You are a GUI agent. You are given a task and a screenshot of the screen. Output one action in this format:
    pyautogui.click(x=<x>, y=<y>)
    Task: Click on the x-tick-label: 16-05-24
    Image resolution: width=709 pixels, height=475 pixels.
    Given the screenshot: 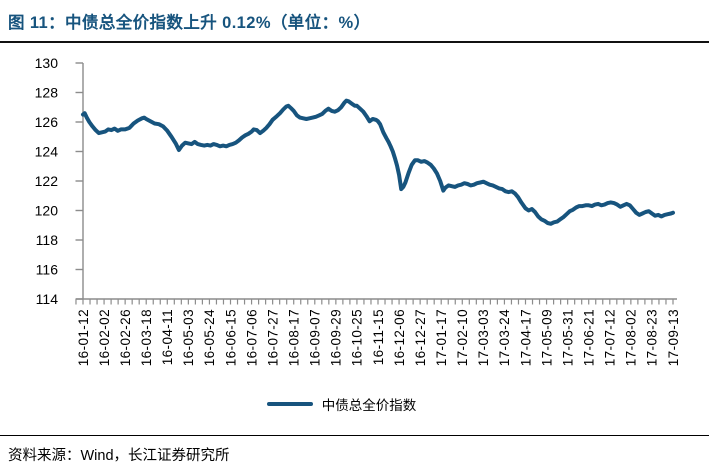 What is the action you would take?
    pyautogui.click(x=209, y=337)
    